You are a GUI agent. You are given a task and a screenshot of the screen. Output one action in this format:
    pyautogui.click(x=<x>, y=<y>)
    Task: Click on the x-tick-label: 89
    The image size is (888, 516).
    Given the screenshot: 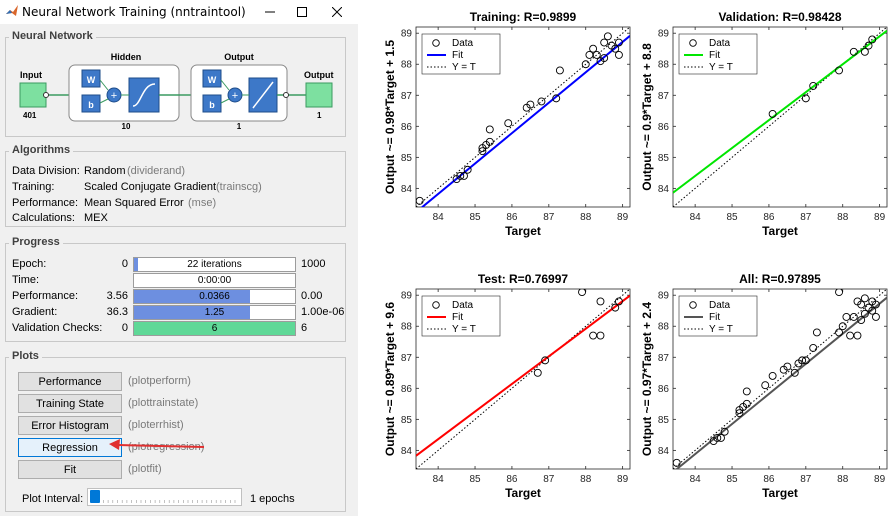 What is the action you would take?
    pyautogui.click(x=623, y=217)
    